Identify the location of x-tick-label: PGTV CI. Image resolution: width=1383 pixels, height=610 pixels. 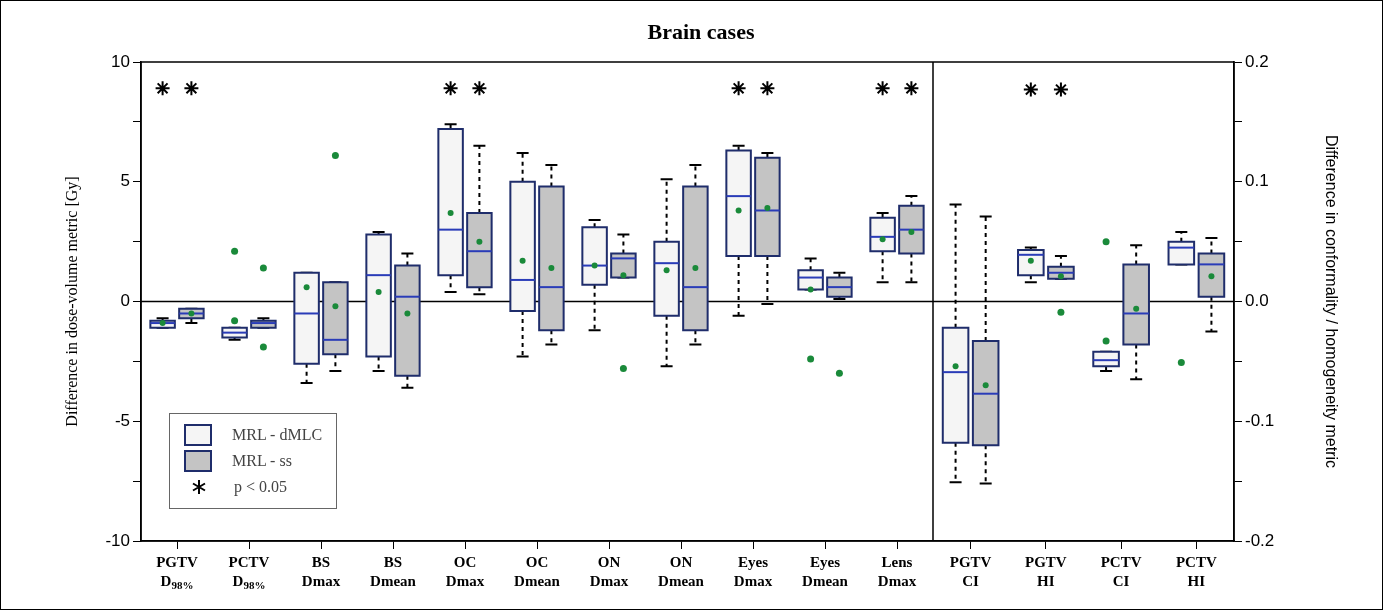
(970, 572).